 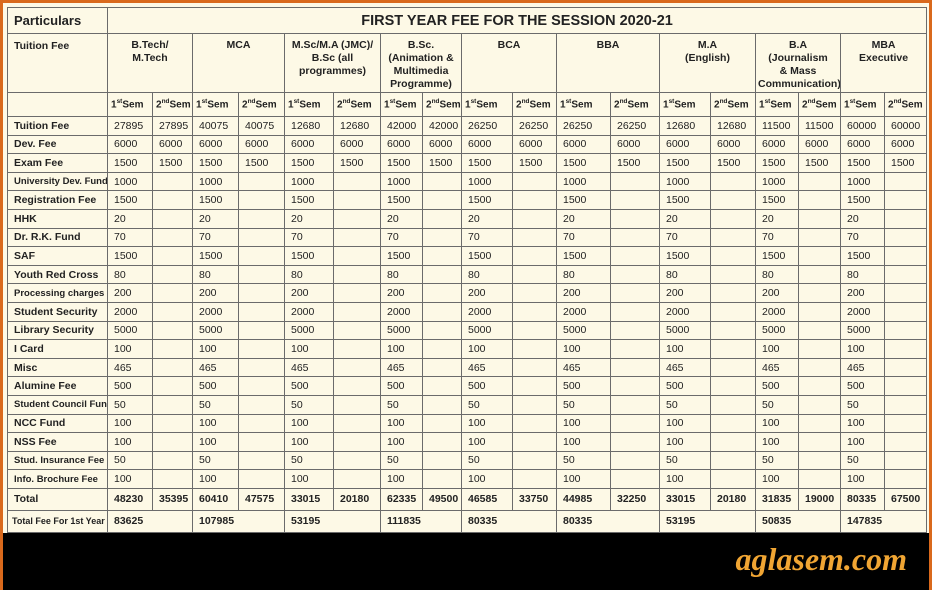 I want to click on total-cell: 67500, so click(x=905, y=499).